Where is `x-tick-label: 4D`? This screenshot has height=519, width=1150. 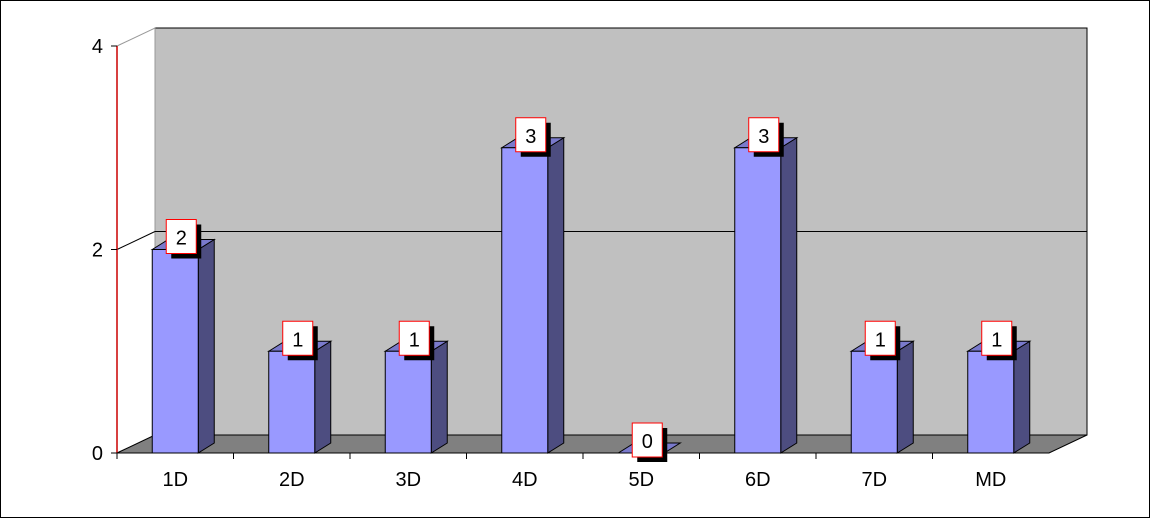
x-tick-label: 4D is located at coordinates (525, 480).